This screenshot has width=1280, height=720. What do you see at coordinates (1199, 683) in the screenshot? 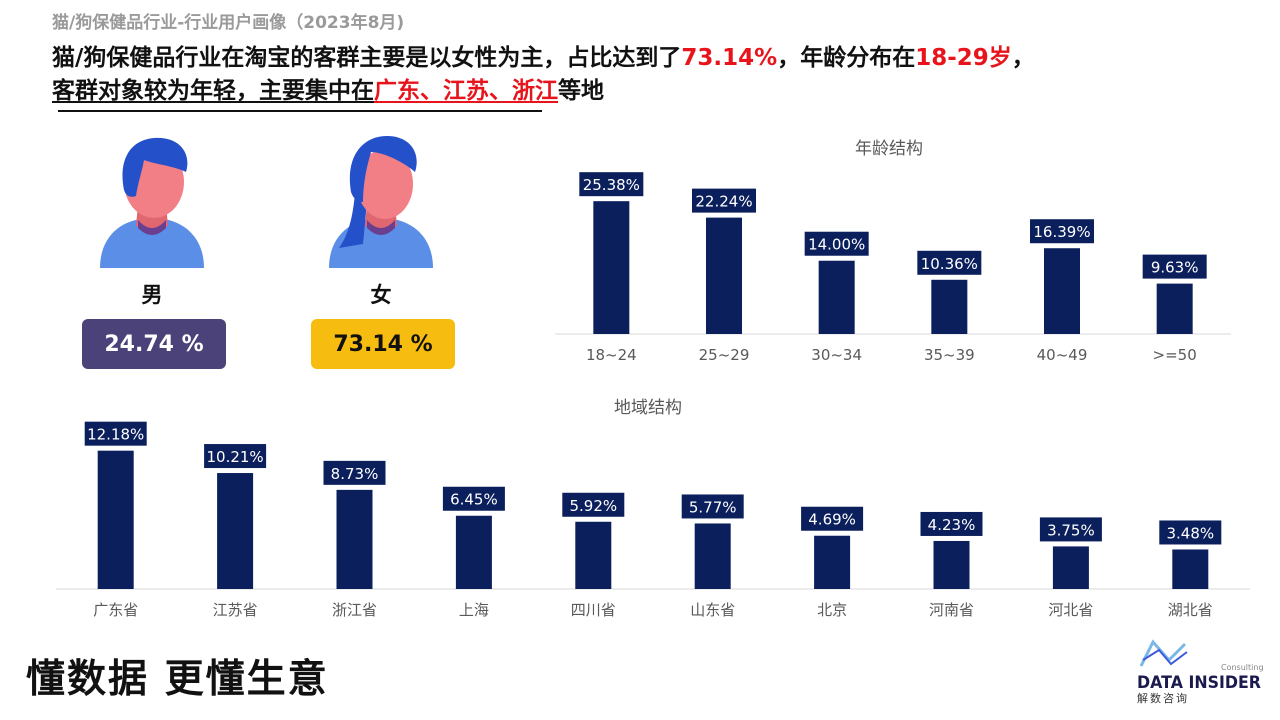
I see `logo-main-text: DATA INSIDER` at bounding box center [1199, 683].